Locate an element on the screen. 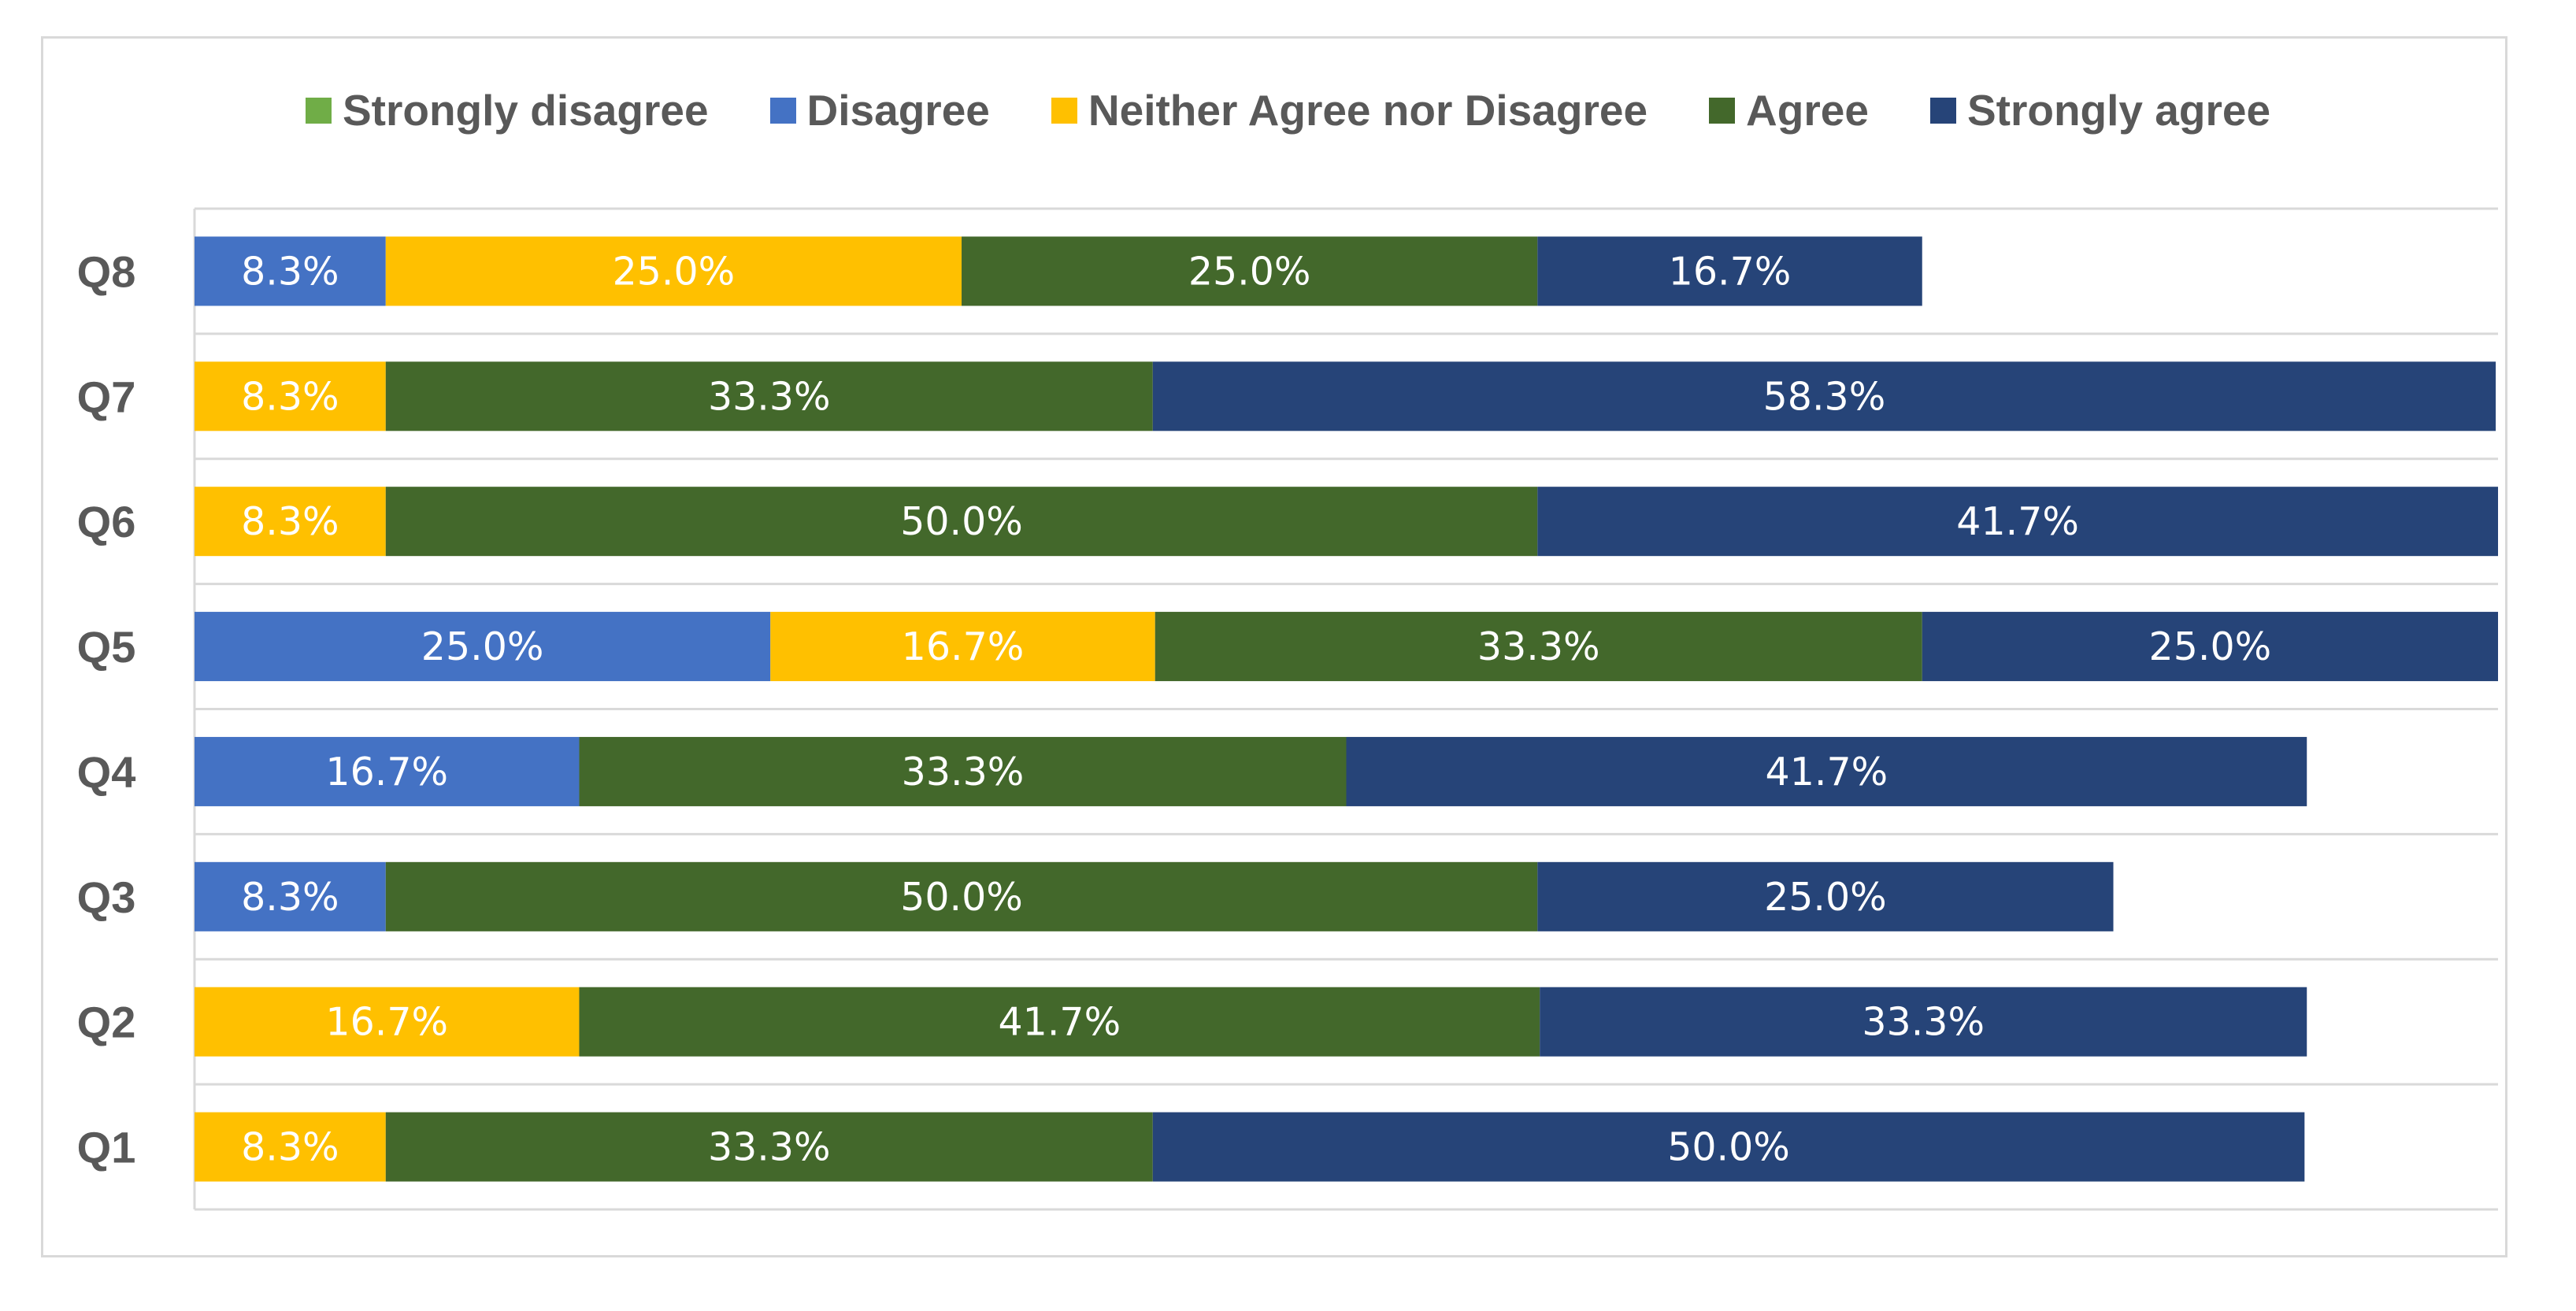 This screenshot has width=2576, height=1311. category-label: Q5 is located at coordinates (106, 647).